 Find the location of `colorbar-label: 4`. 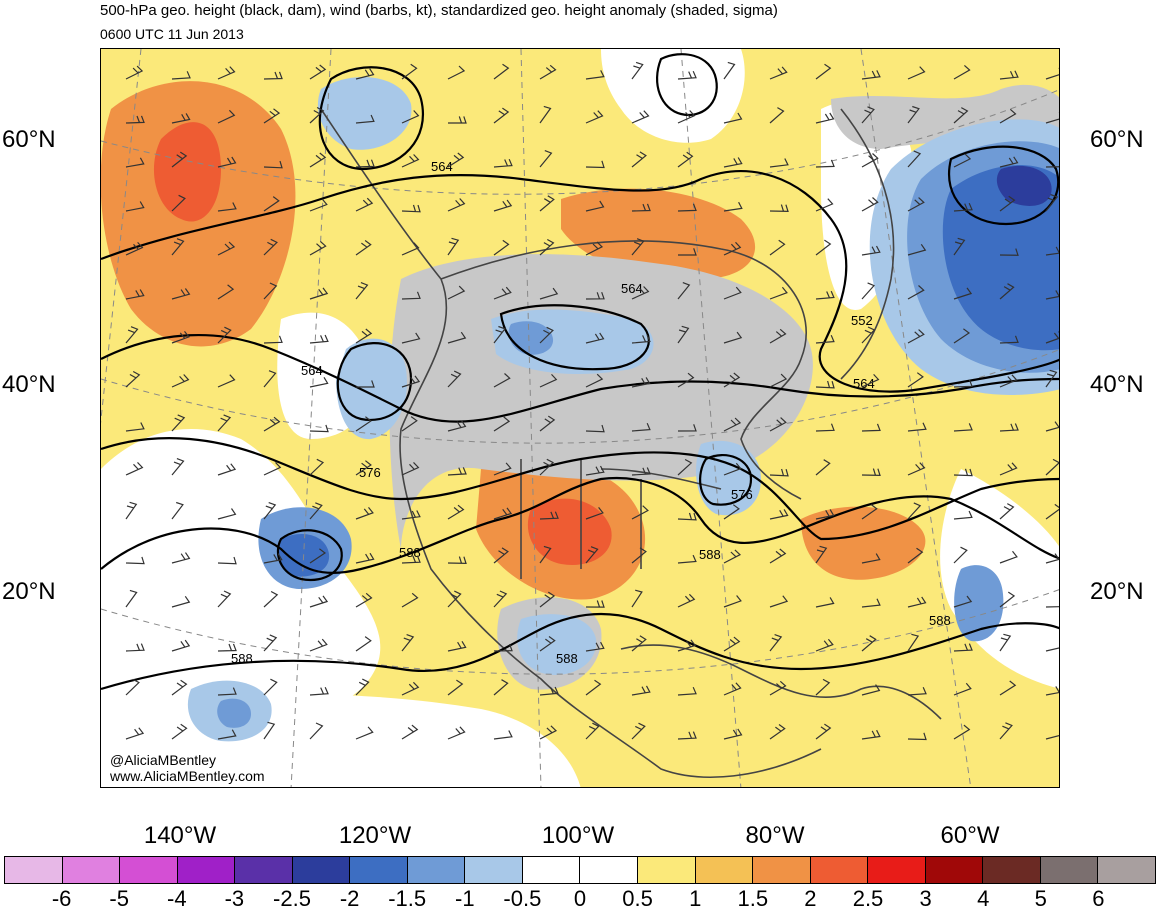

colorbar-label: 4 is located at coordinates (983, 898).